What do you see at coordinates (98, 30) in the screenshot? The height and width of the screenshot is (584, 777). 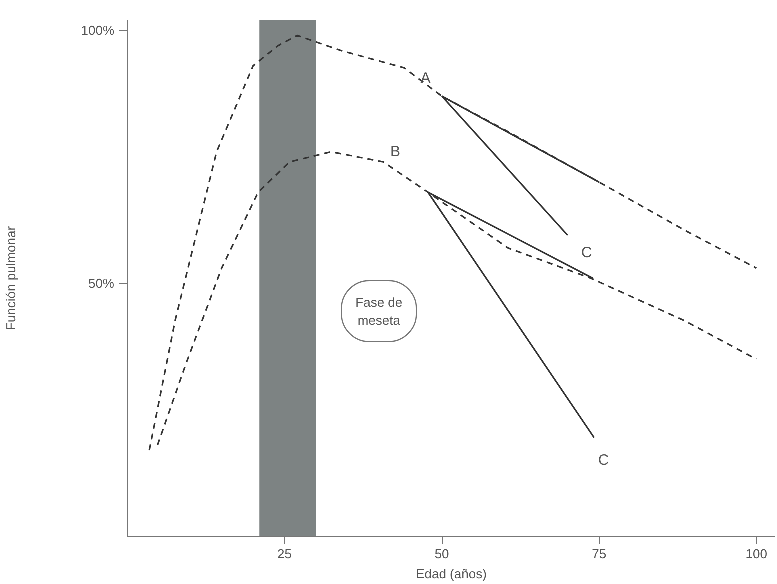 I see `y-tick-label: 100%` at bounding box center [98, 30].